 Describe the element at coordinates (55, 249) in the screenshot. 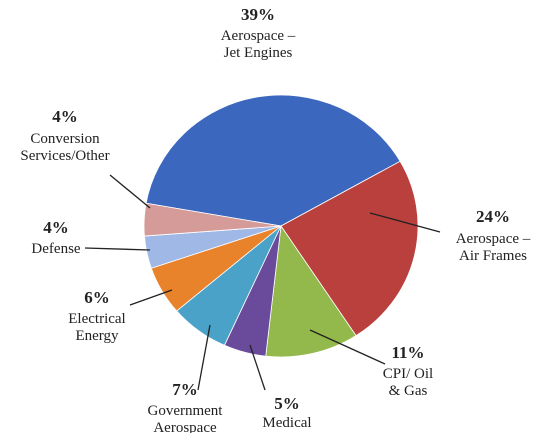

I see `category-label: Defense` at that location.